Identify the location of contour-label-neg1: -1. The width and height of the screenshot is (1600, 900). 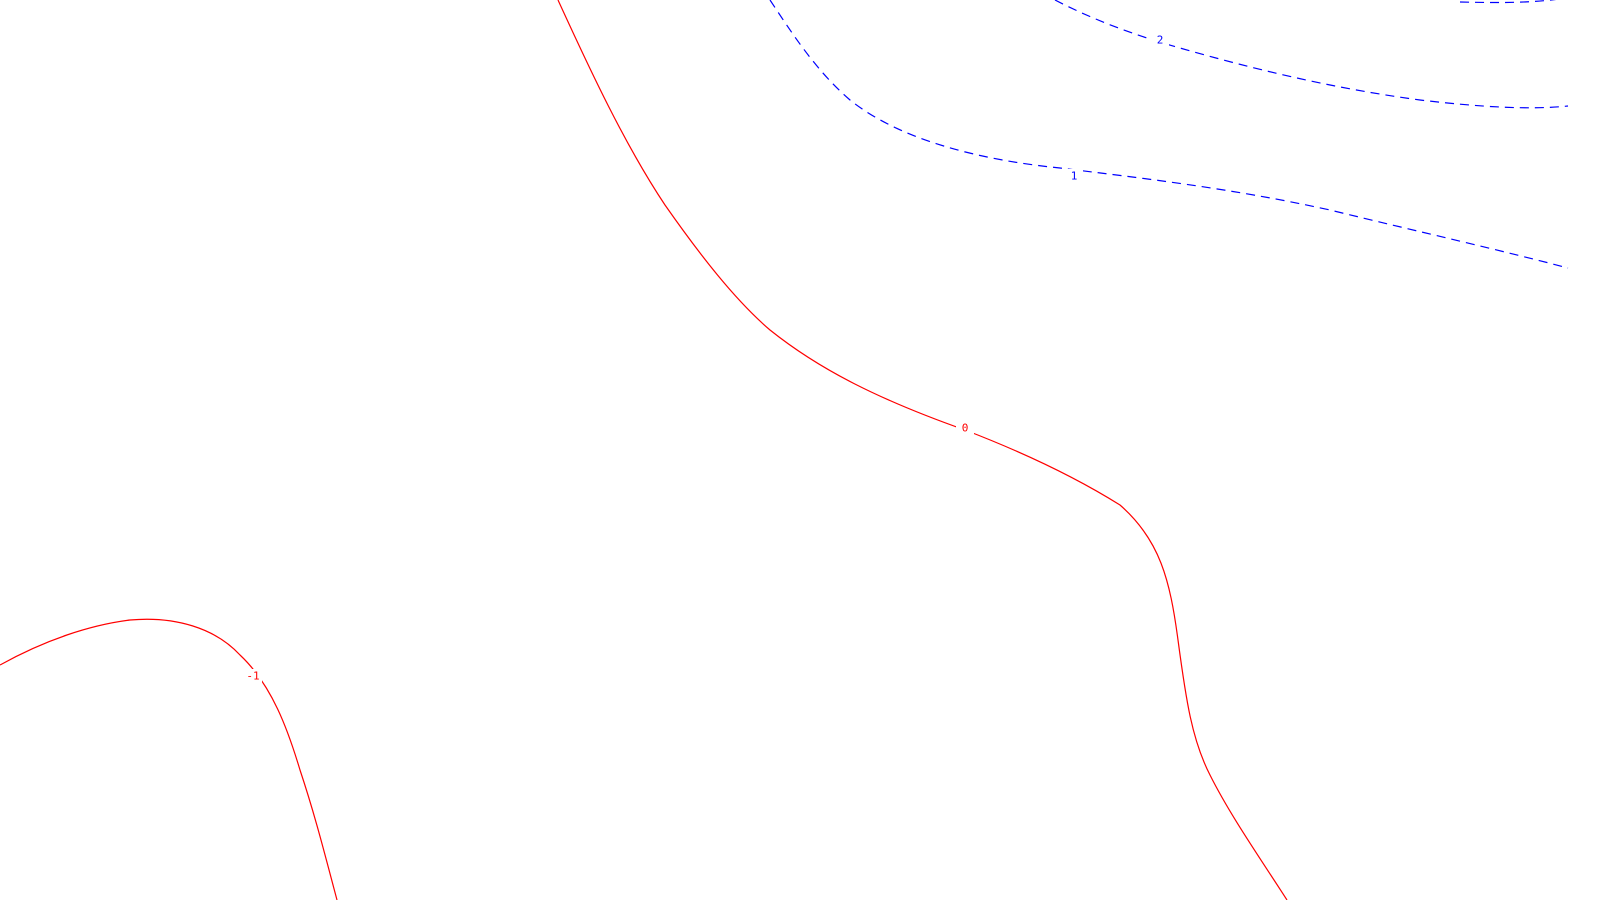
(252, 676).